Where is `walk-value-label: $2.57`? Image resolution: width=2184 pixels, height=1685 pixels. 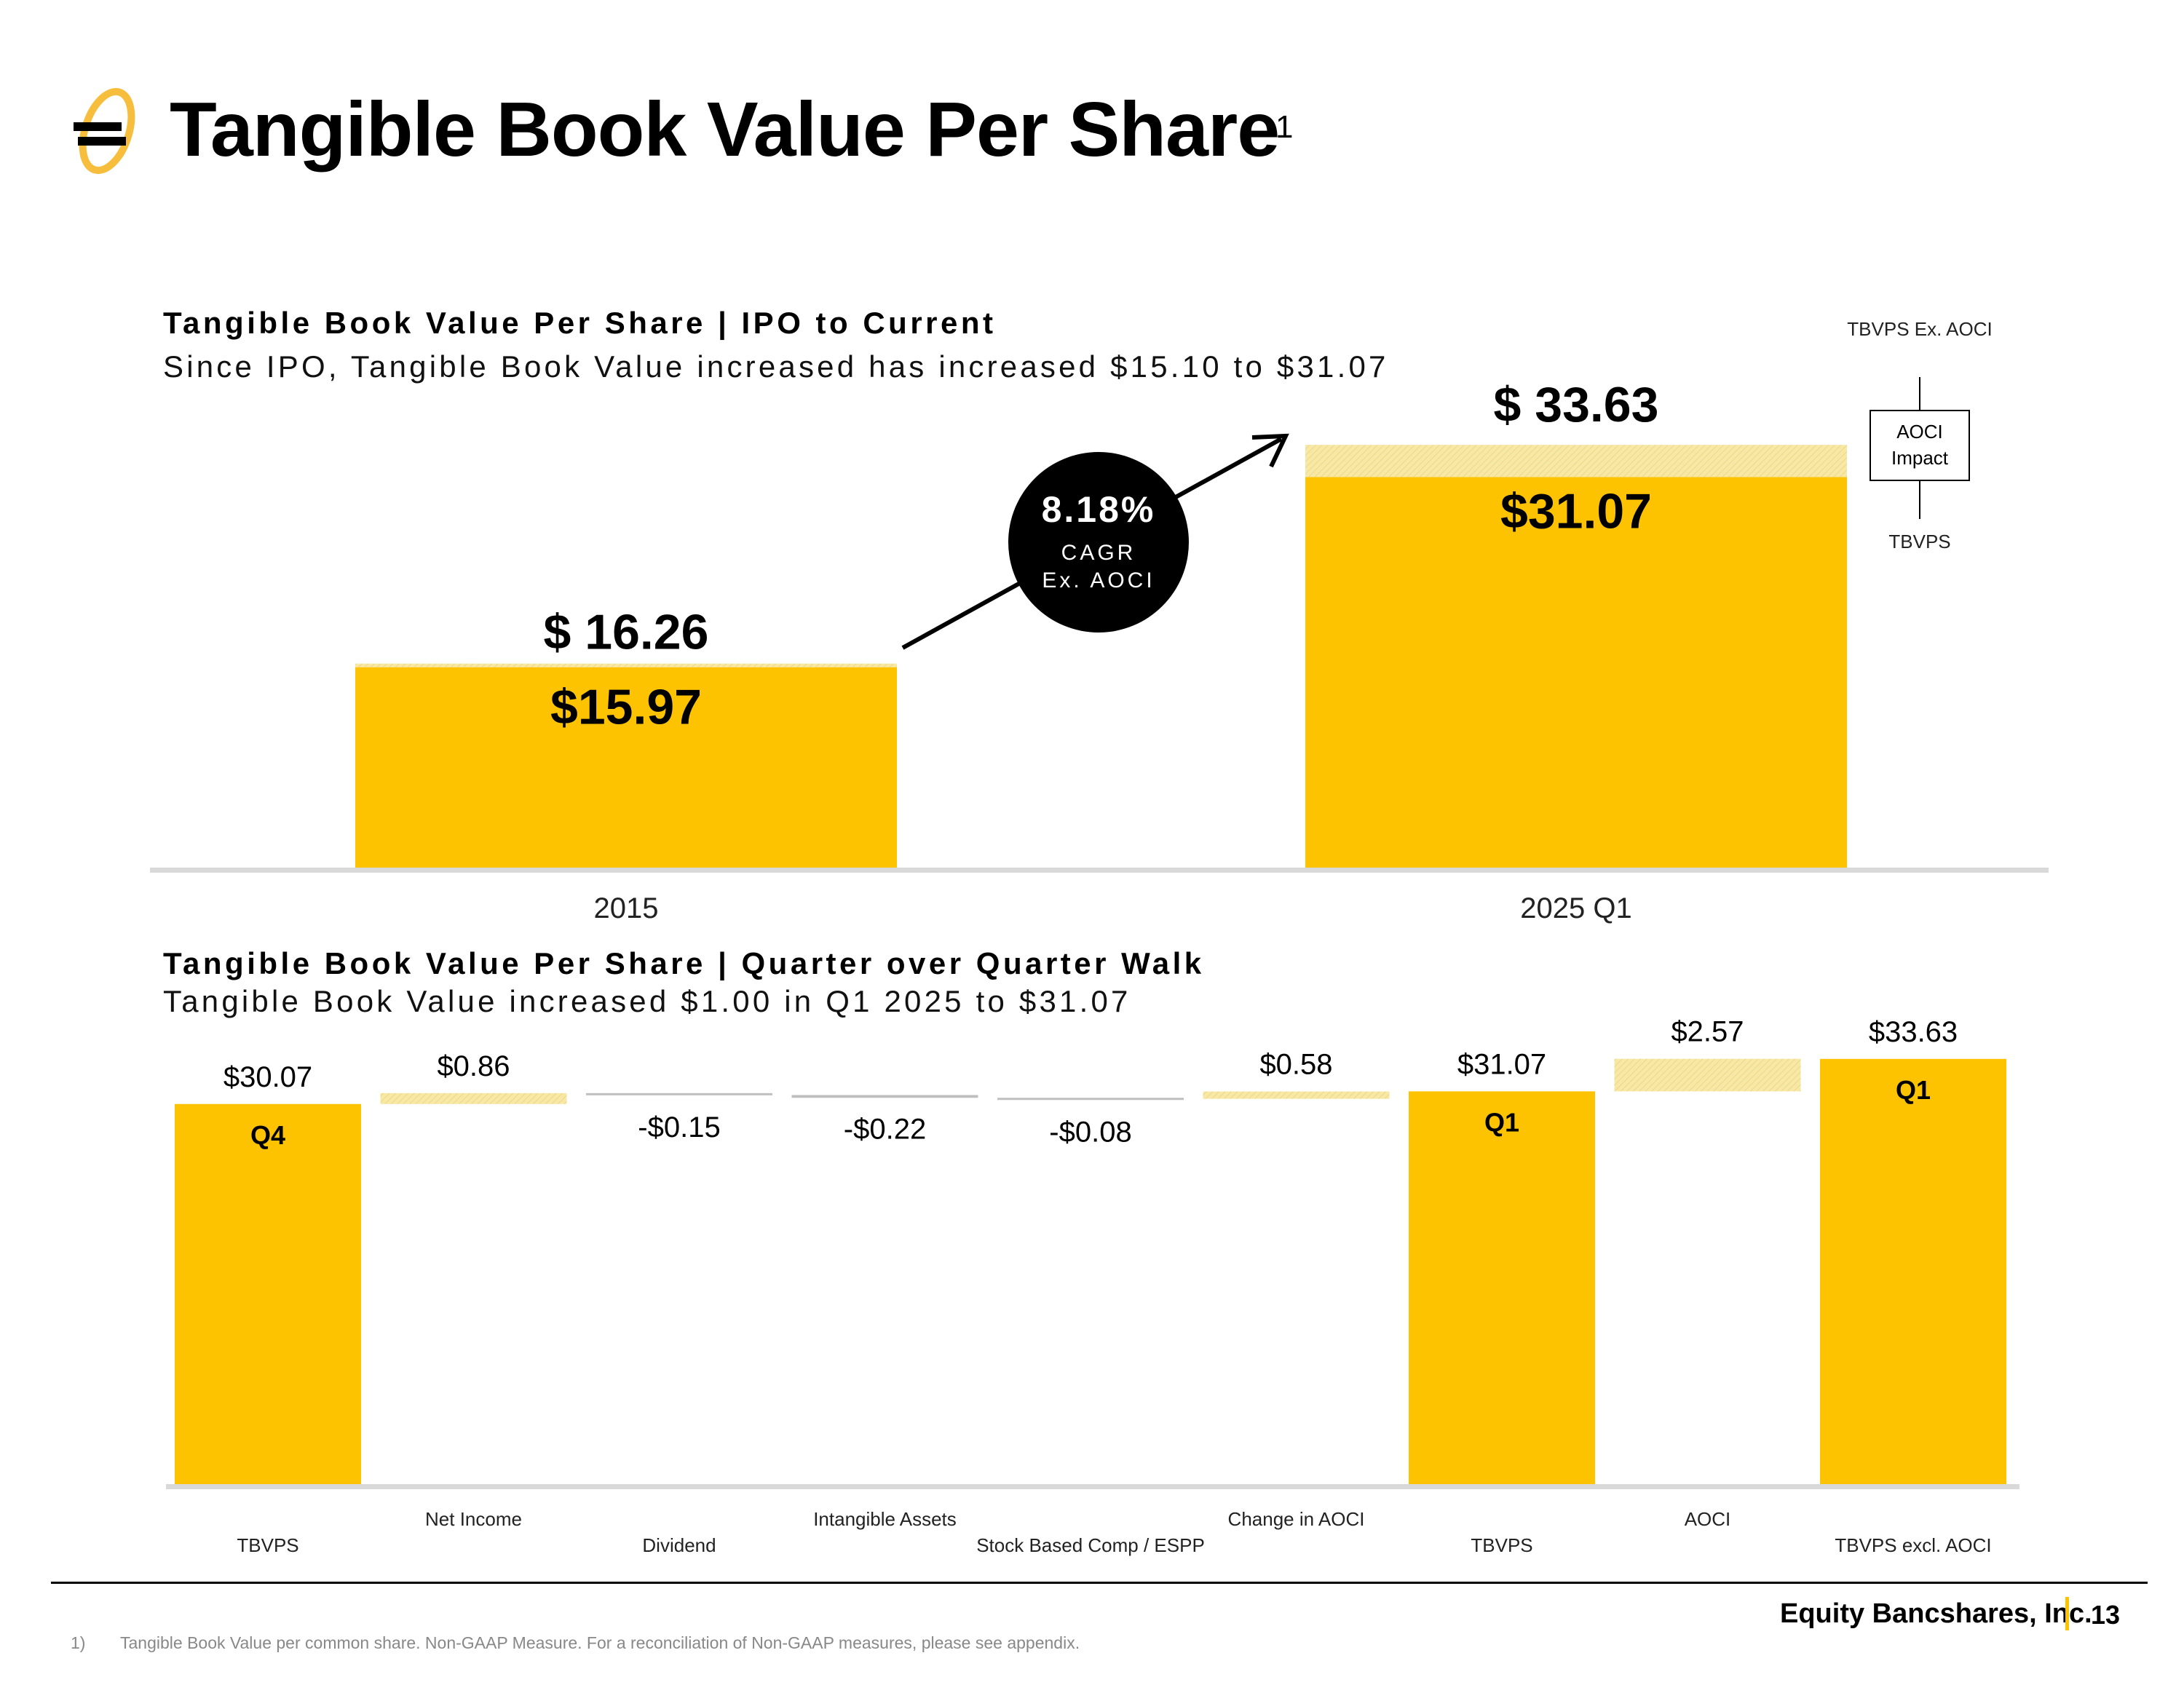
walk-value-label: $2.57 is located at coordinates (1707, 1032).